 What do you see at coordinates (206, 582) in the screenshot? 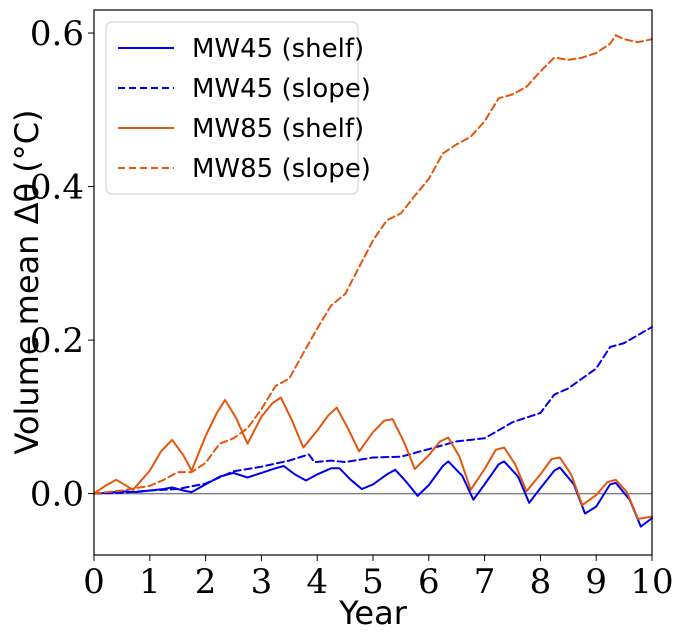
I see `x-tick-label: 2` at bounding box center [206, 582].